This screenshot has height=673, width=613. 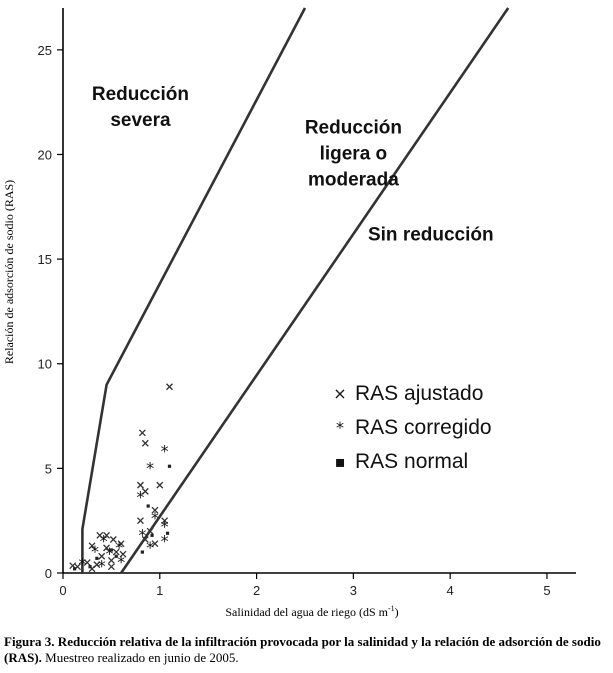 I want to click on x-tick-label: 5, so click(x=546, y=590).